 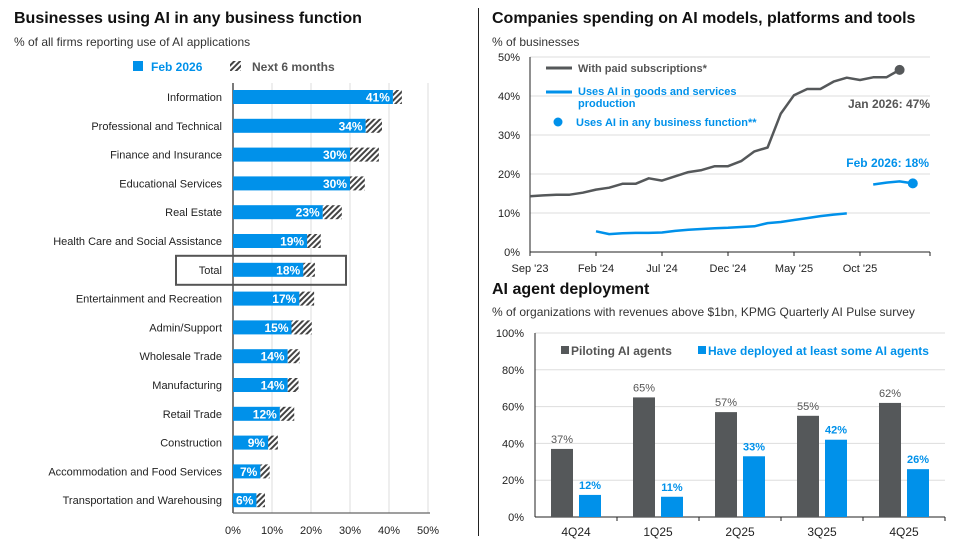 What do you see at coordinates (177, 67) in the screenshot?
I see `legend-label-feb-2026: Feb 2026` at bounding box center [177, 67].